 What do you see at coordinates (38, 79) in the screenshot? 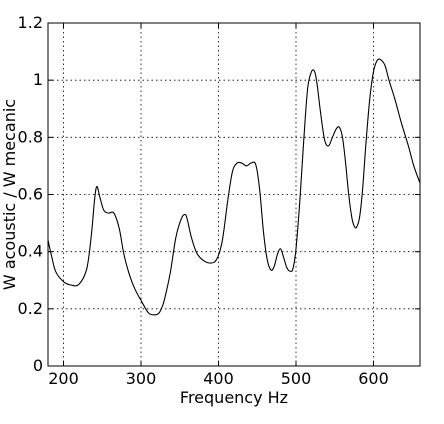
I see `y-tick-label: 1` at bounding box center [38, 79].